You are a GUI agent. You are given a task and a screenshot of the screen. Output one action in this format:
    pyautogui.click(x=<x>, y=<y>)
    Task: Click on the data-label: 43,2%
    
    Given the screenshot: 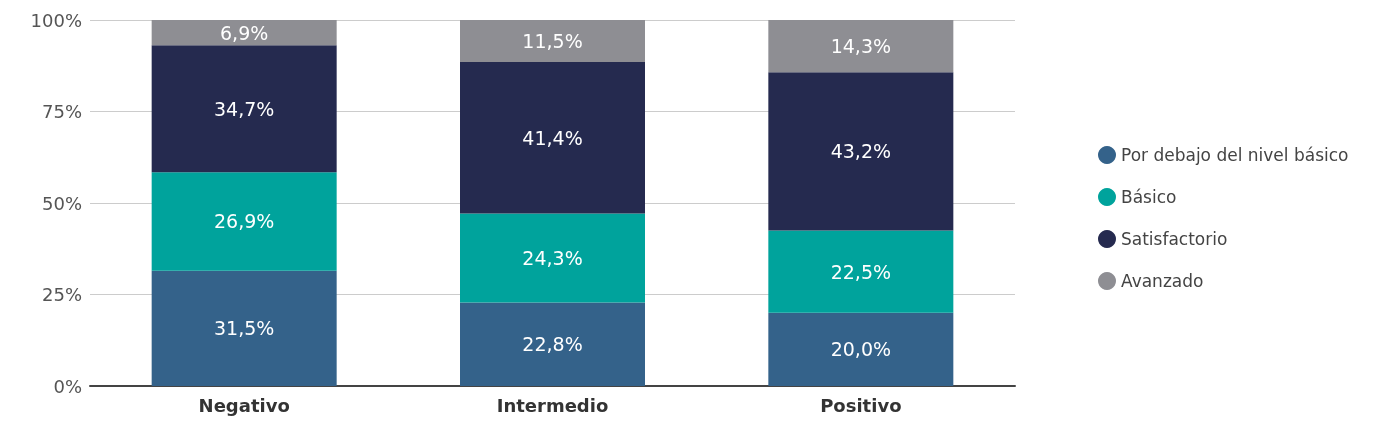 What is the action you would take?
    pyautogui.click(x=861, y=151)
    